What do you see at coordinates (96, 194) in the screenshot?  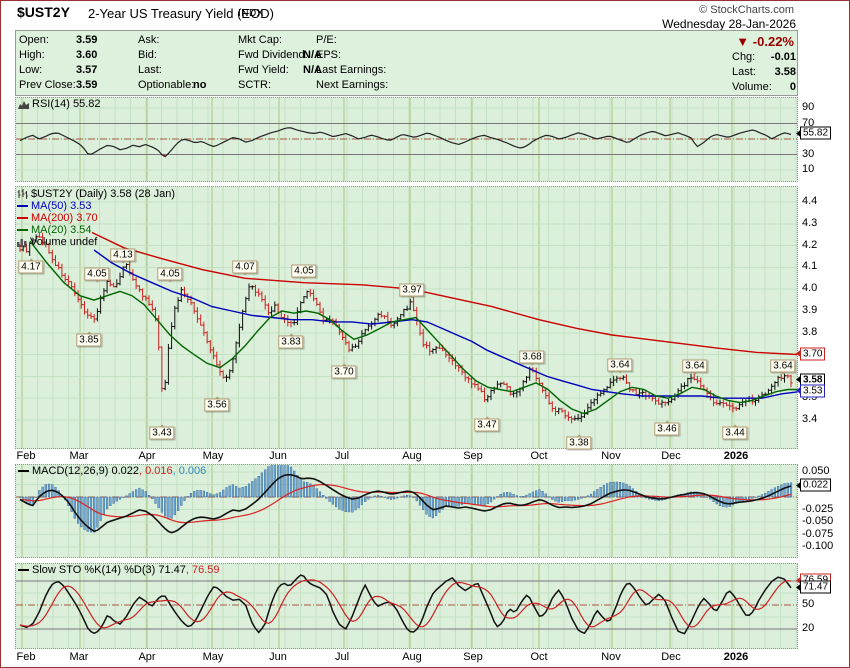 I see `price-legend-row: $UST2Y (Daily) 3.58 (28 Jan)` at bounding box center [96, 194].